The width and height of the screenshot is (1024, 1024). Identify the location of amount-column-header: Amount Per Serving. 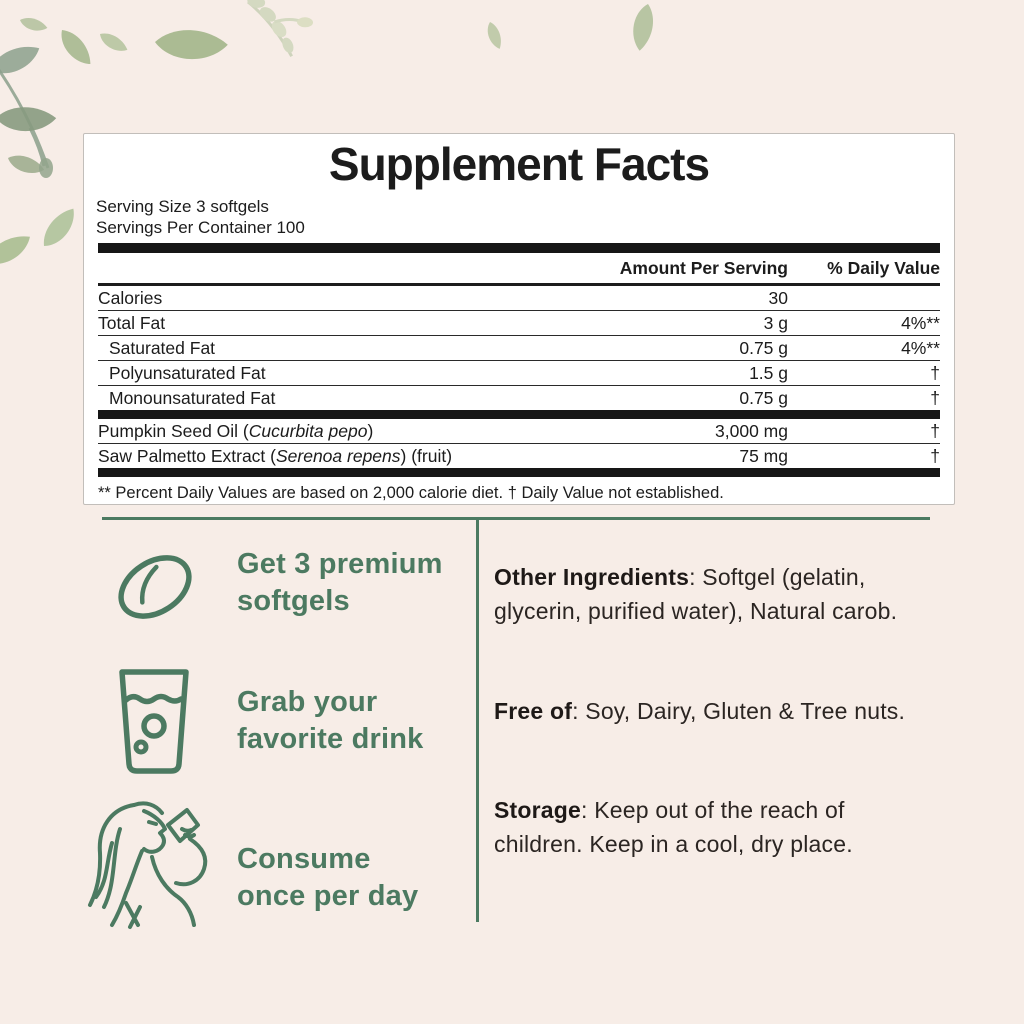
(703, 268).